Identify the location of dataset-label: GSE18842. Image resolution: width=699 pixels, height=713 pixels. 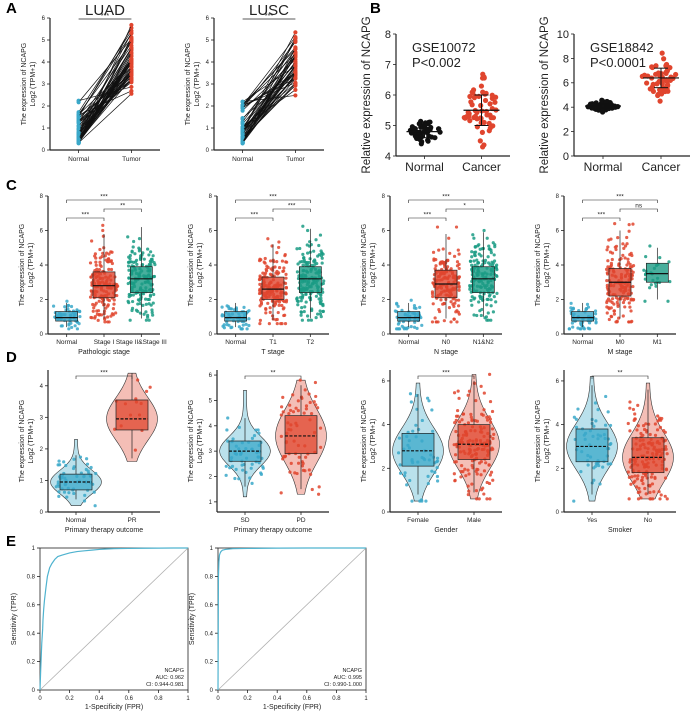
(622, 47).